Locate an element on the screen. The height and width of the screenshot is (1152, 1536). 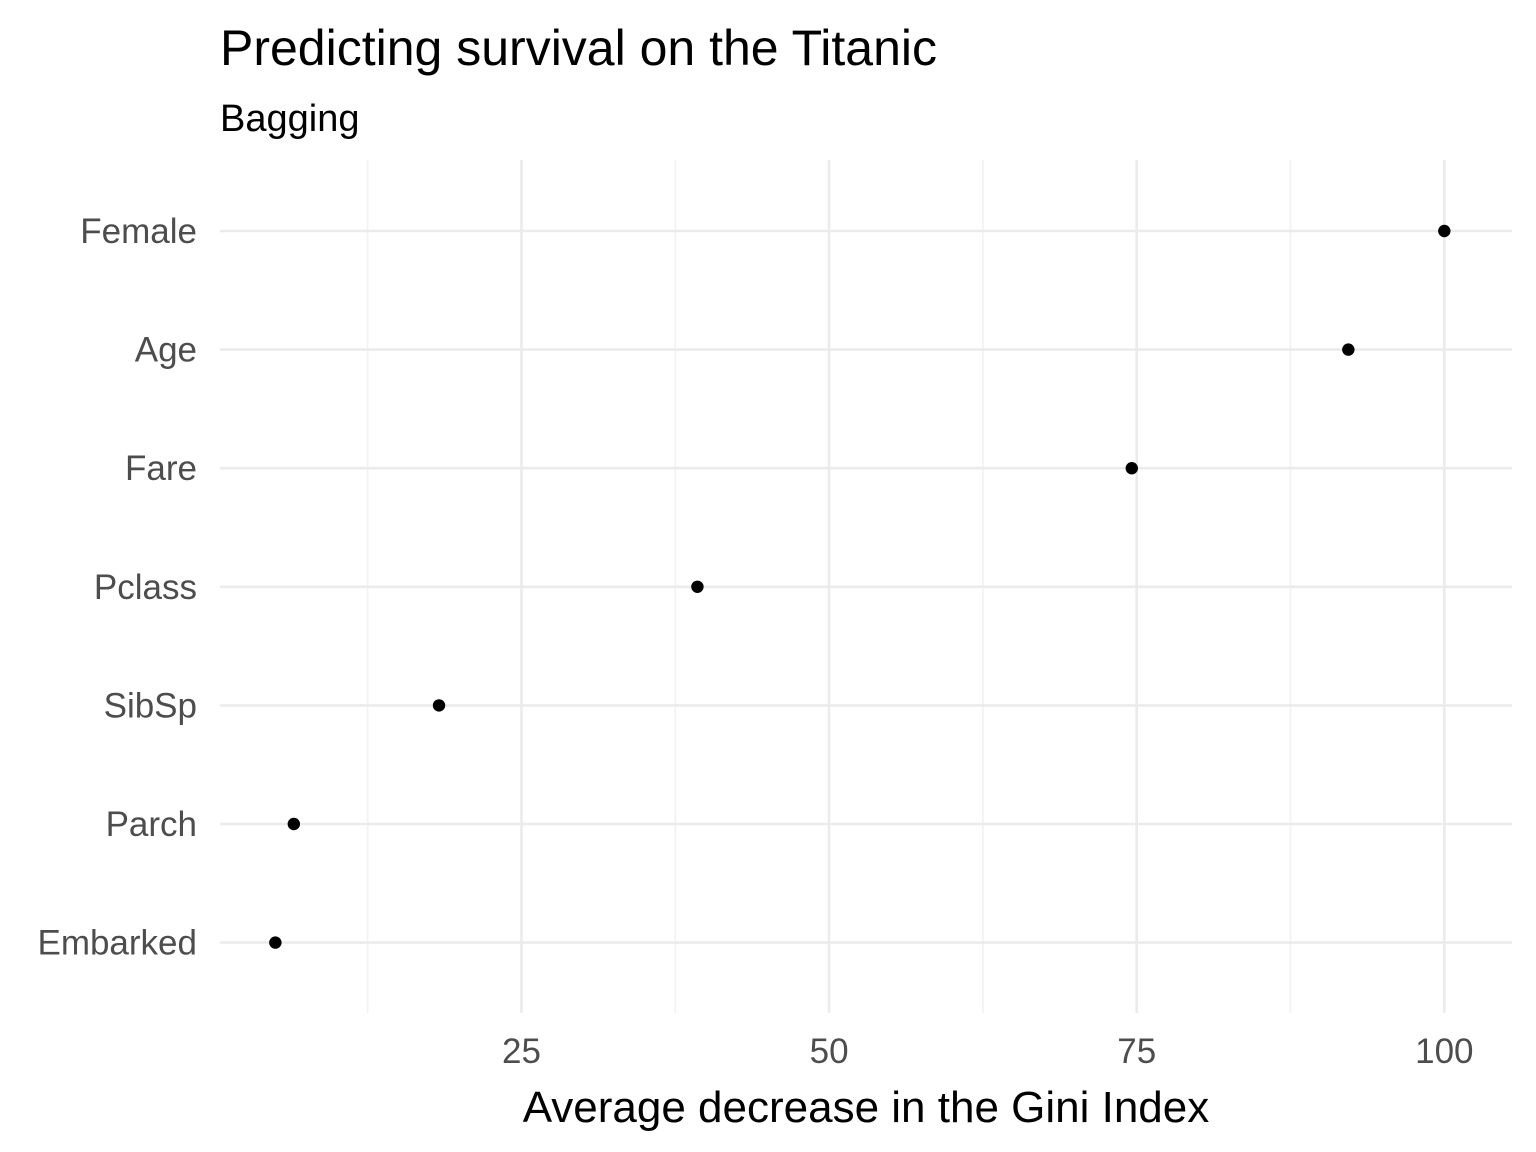
x-axis-title: Average decrease in the Gini Index is located at coordinates (866, 1107).